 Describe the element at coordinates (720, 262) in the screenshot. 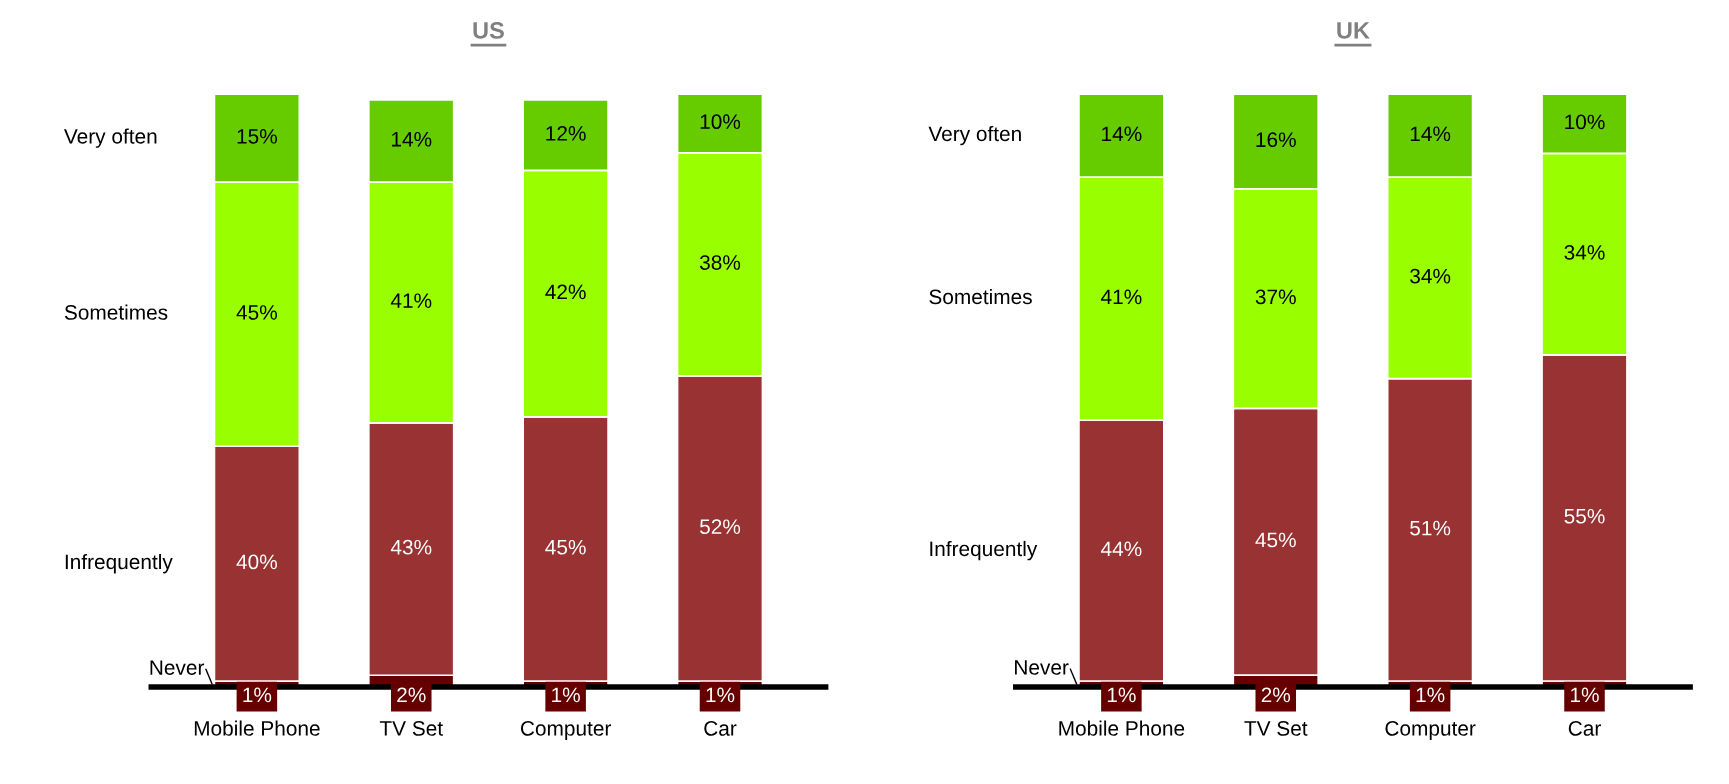

I see `data-label: 38%` at that location.